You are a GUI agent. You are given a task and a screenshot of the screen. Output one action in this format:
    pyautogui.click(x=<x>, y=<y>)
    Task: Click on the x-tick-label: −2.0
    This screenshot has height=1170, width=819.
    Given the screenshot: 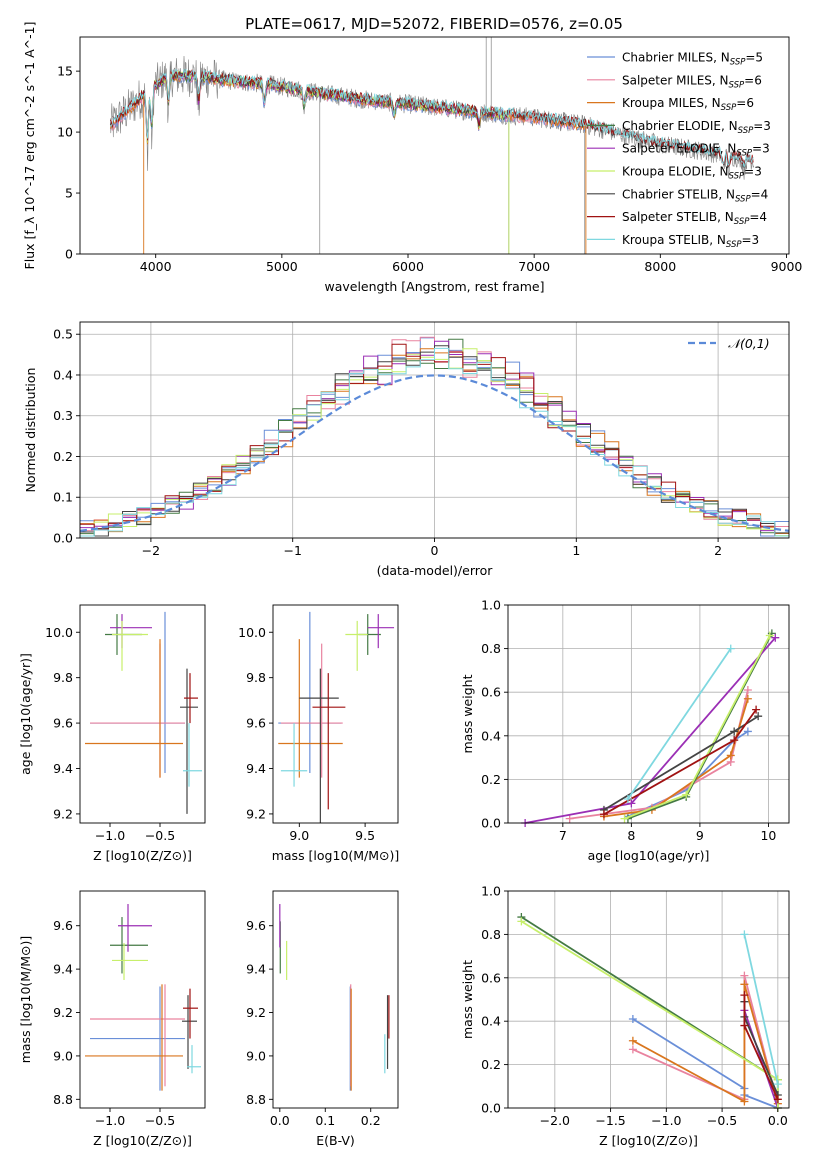 What is the action you would take?
    pyautogui.click(x=555, y=1120)
    